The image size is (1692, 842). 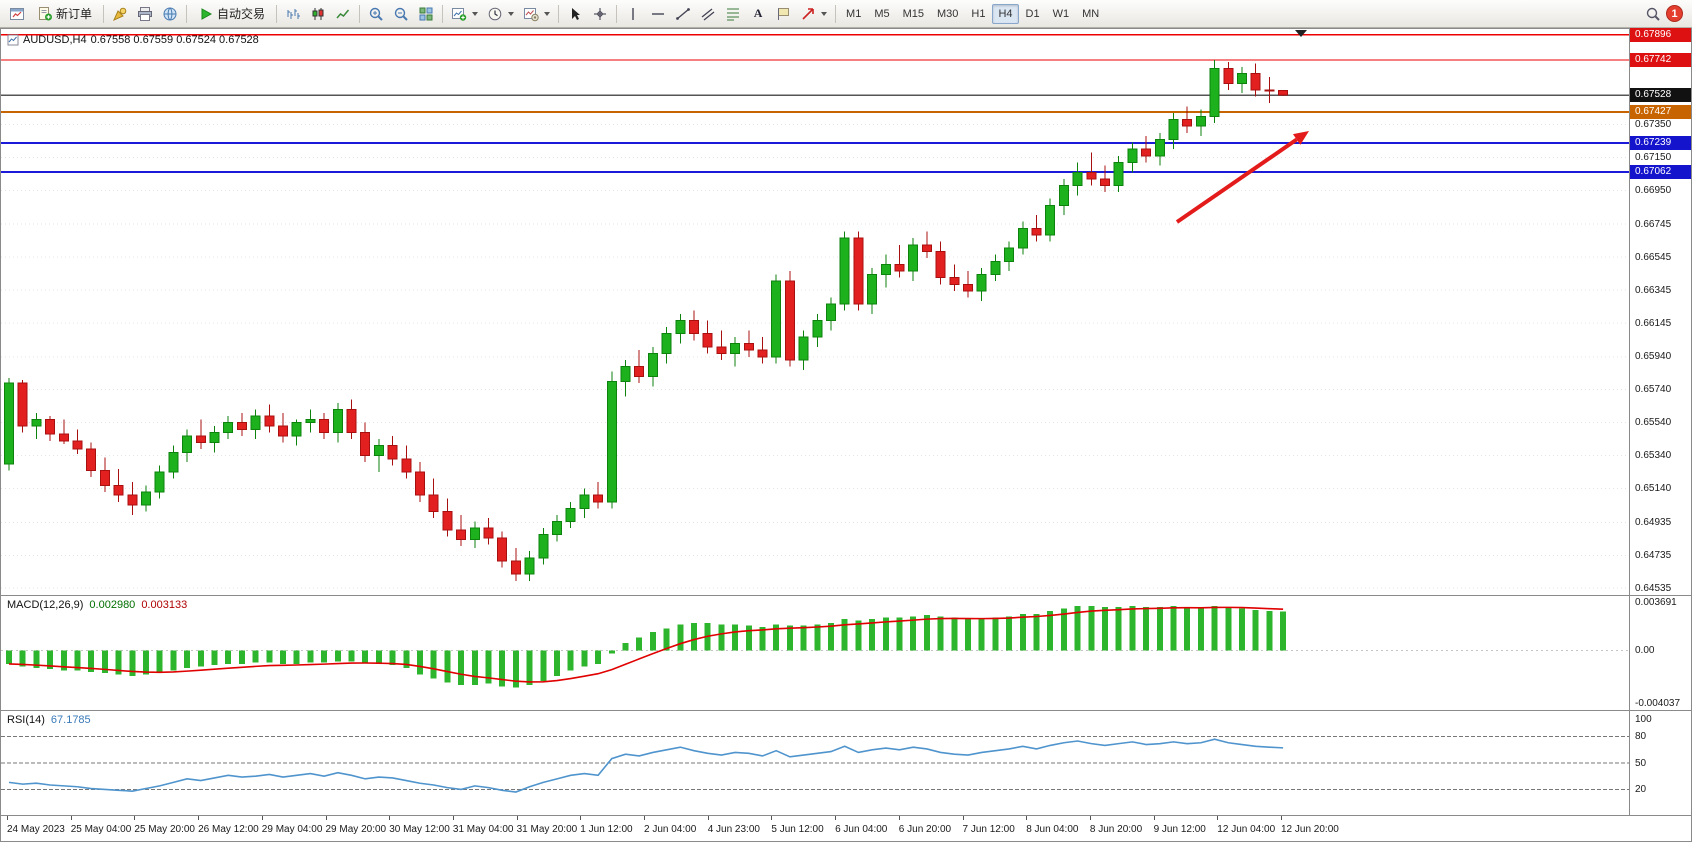 I want to click on periods-button, so click(x=500, y=14).